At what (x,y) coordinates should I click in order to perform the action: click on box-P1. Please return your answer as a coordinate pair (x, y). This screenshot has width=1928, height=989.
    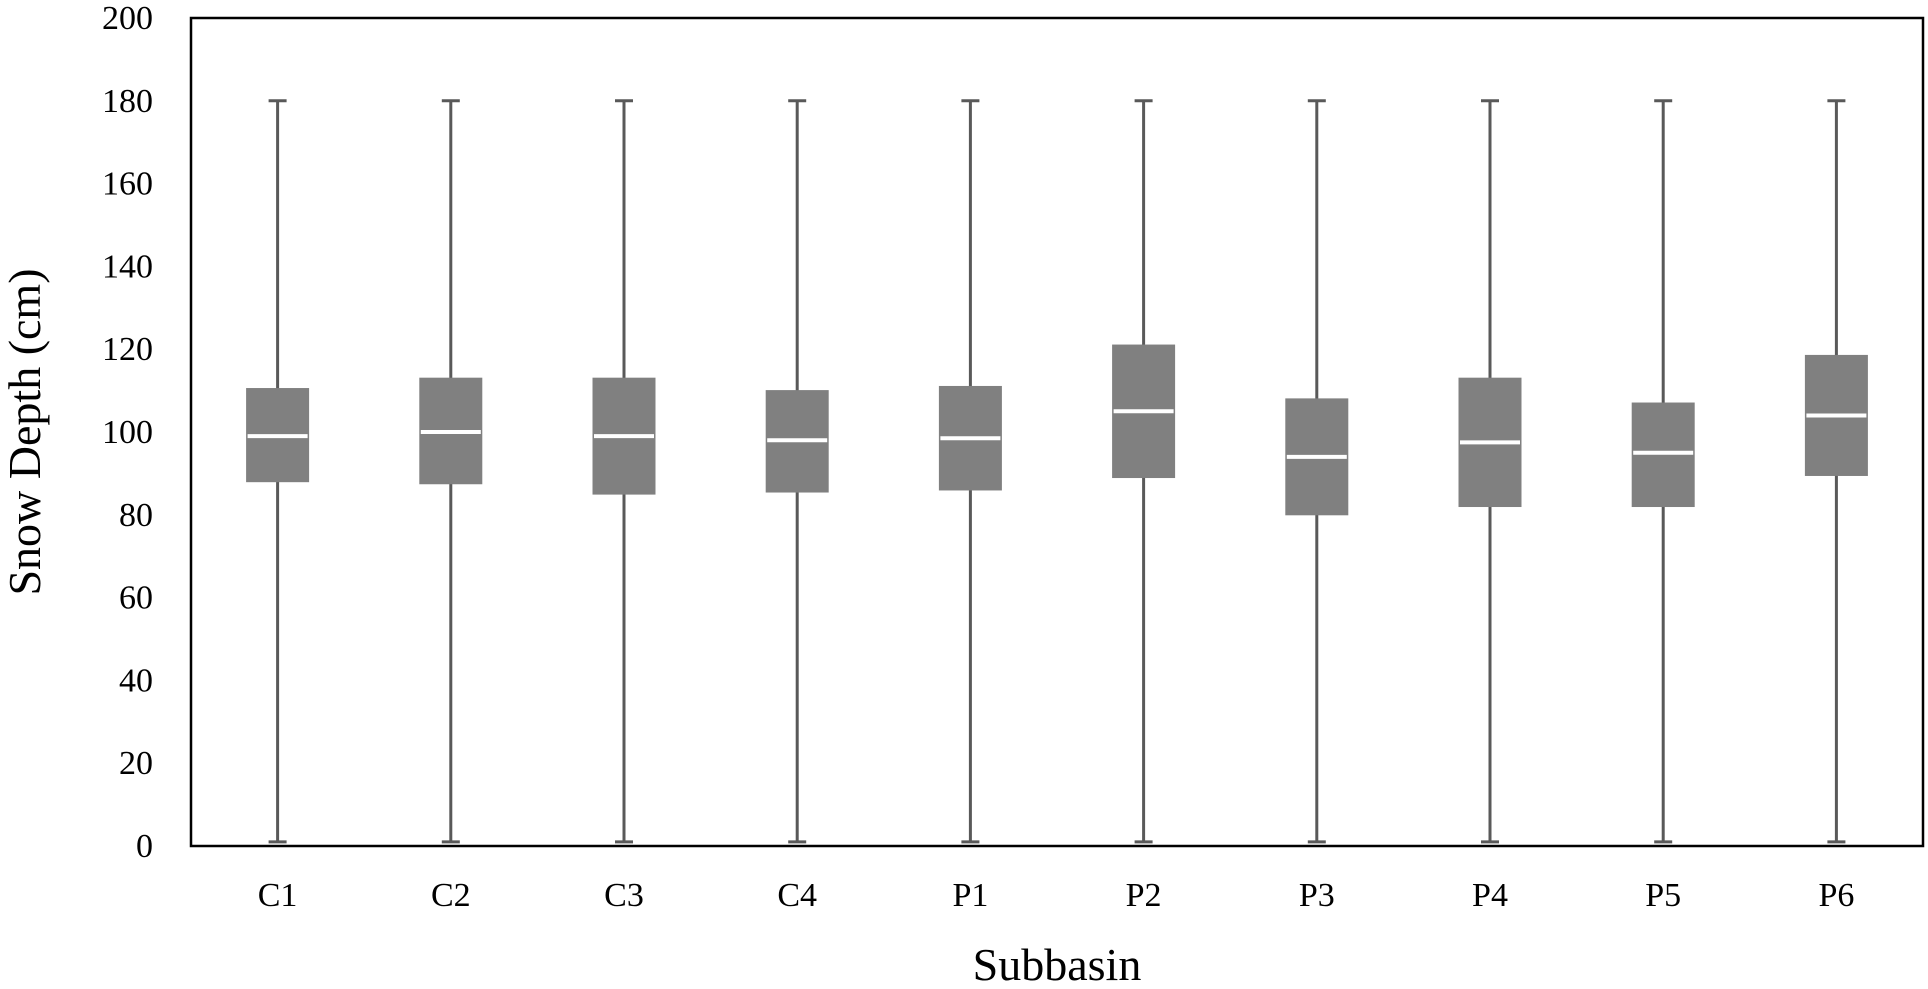
    Looking at the image, I should click on (970, 471).